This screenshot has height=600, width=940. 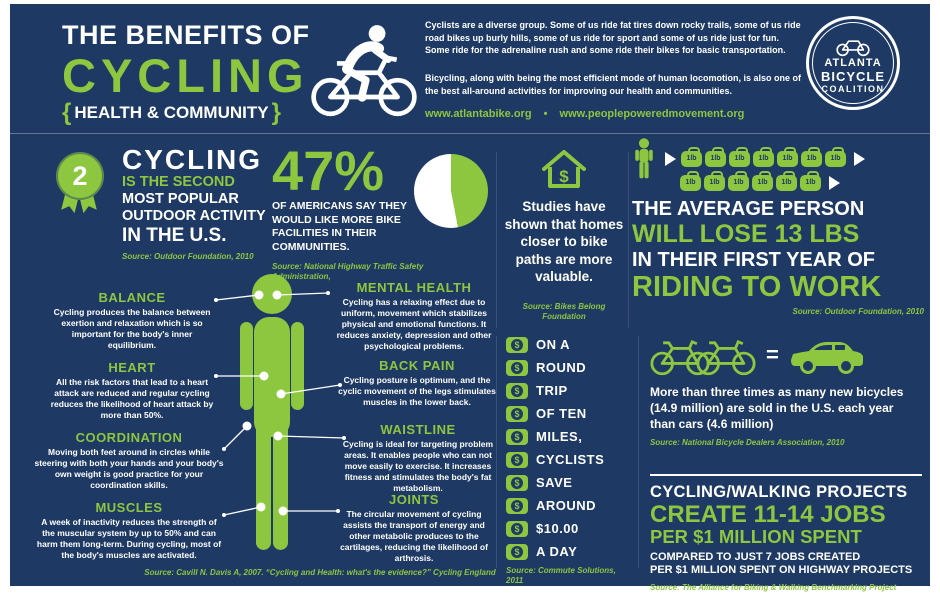 I want to click on source-citation: Source: Bikes Belong Foundation, so click(x=564, y=311).